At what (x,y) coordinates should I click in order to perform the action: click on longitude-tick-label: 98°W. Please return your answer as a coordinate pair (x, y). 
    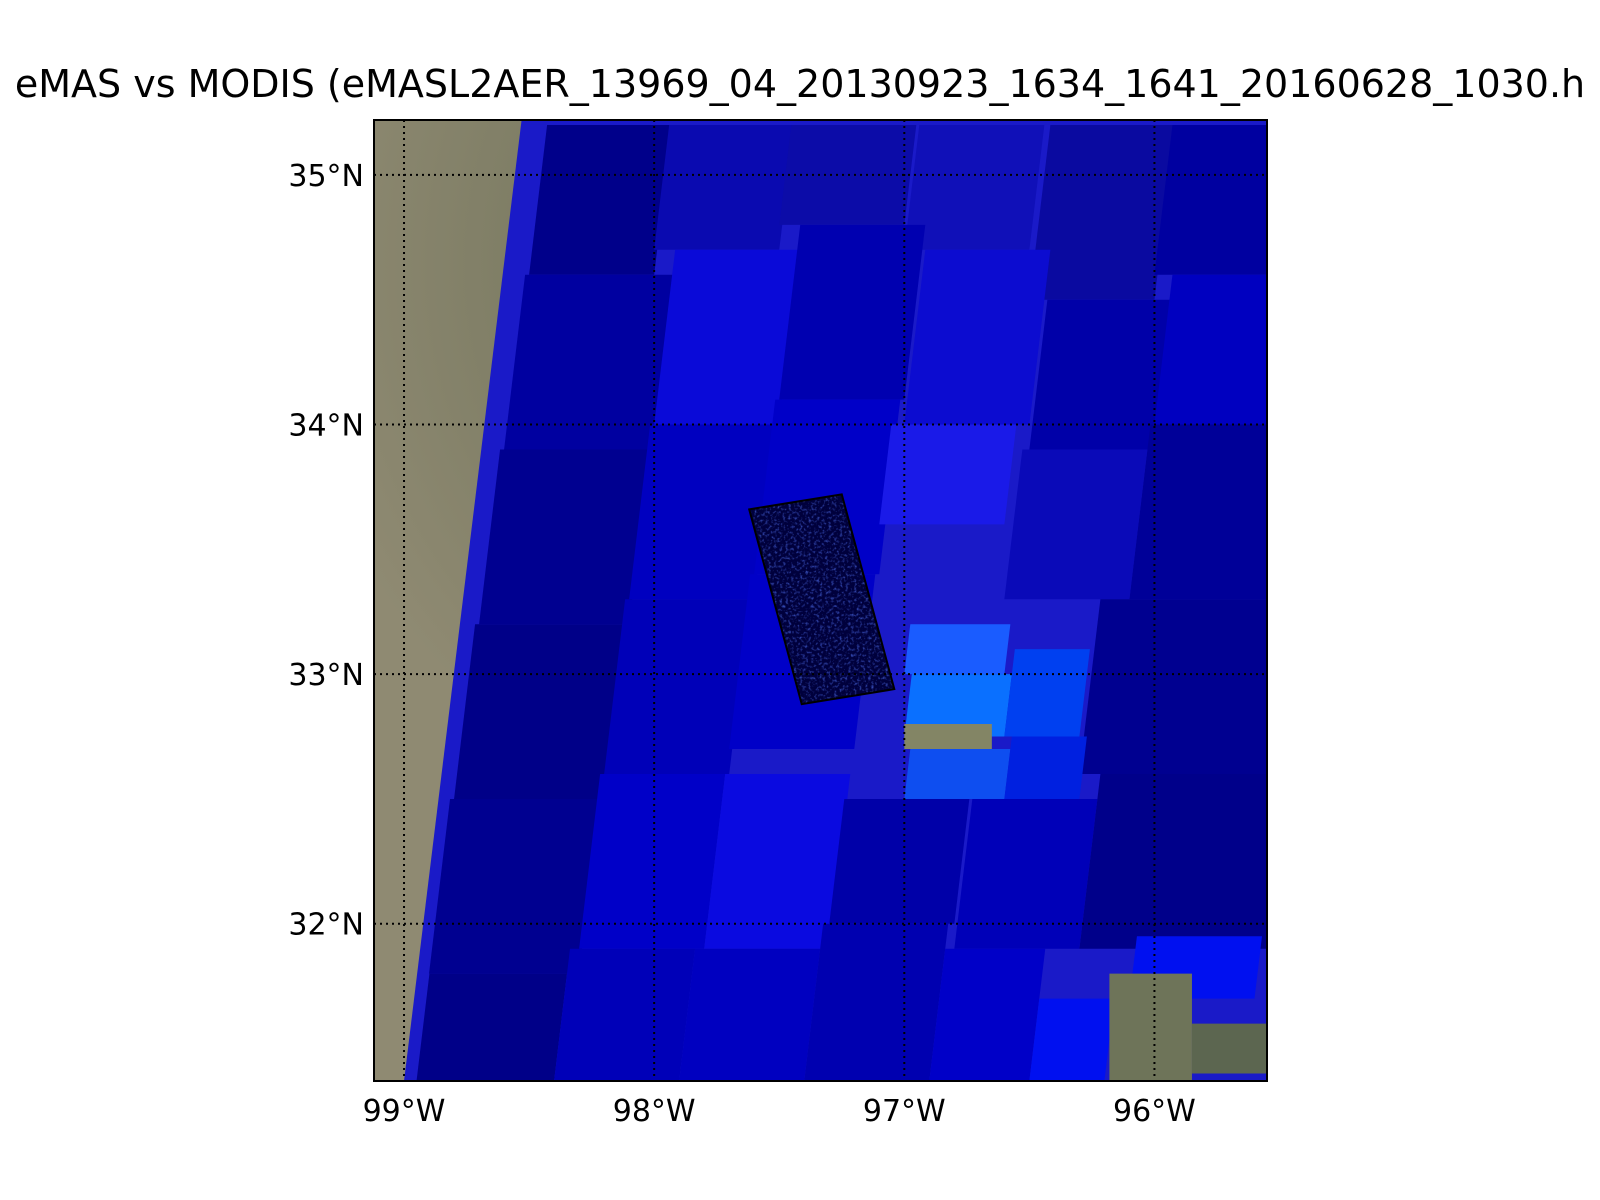
    Looking at the image, I should click on (654, 1111).